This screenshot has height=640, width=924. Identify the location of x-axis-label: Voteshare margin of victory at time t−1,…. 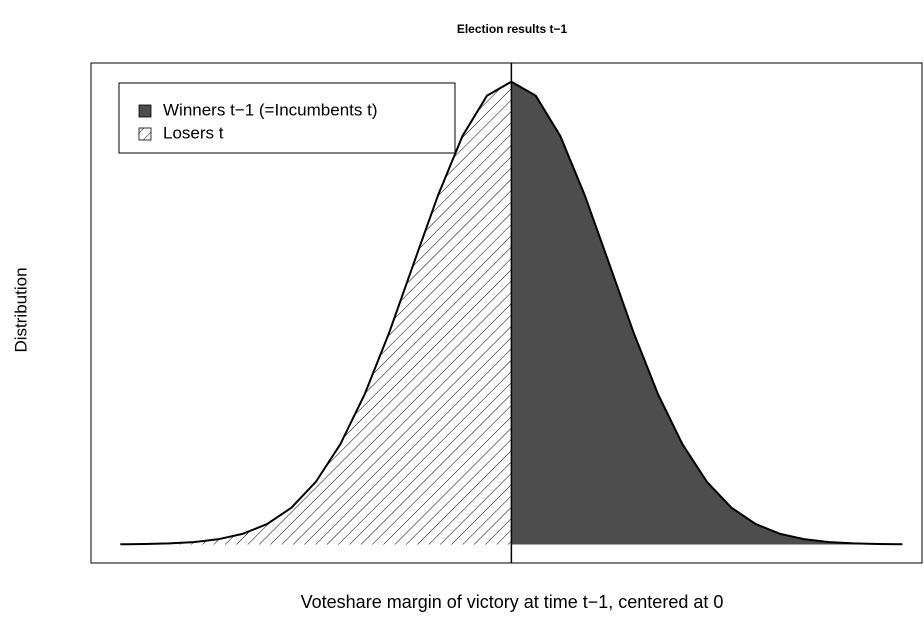
(512, 602).